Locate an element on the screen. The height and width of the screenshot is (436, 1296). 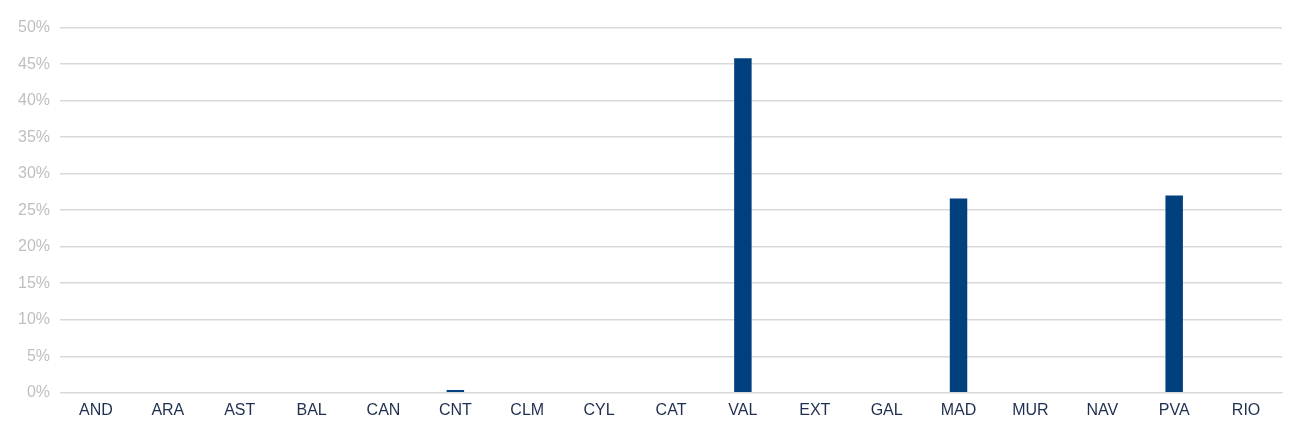
y-tick-label: 30% is located at coordinates (34, 173).